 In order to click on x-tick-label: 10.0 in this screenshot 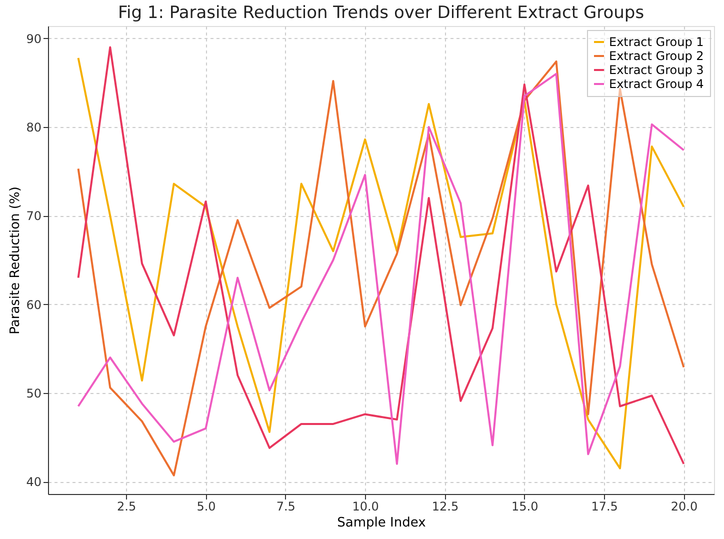, I will do `click(365, 507)`.